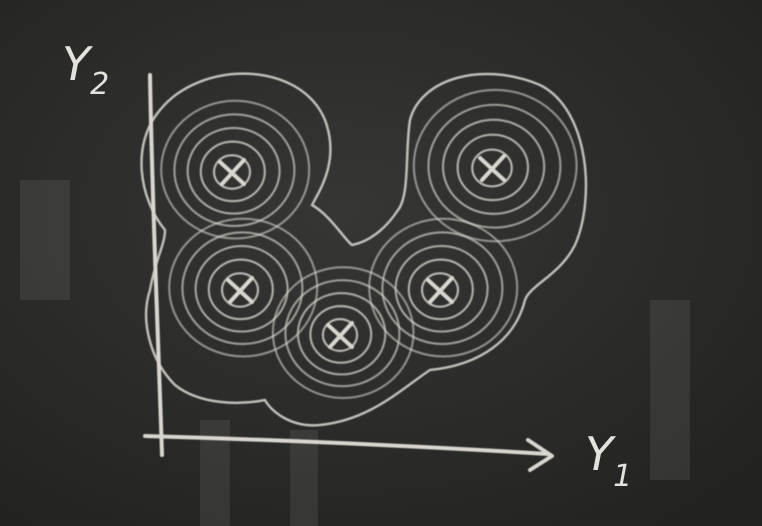 This screenshot has width=762, height=526. Describe the element at coordinates (346, 445) in the screenshot. I see `x-axis` at that location.